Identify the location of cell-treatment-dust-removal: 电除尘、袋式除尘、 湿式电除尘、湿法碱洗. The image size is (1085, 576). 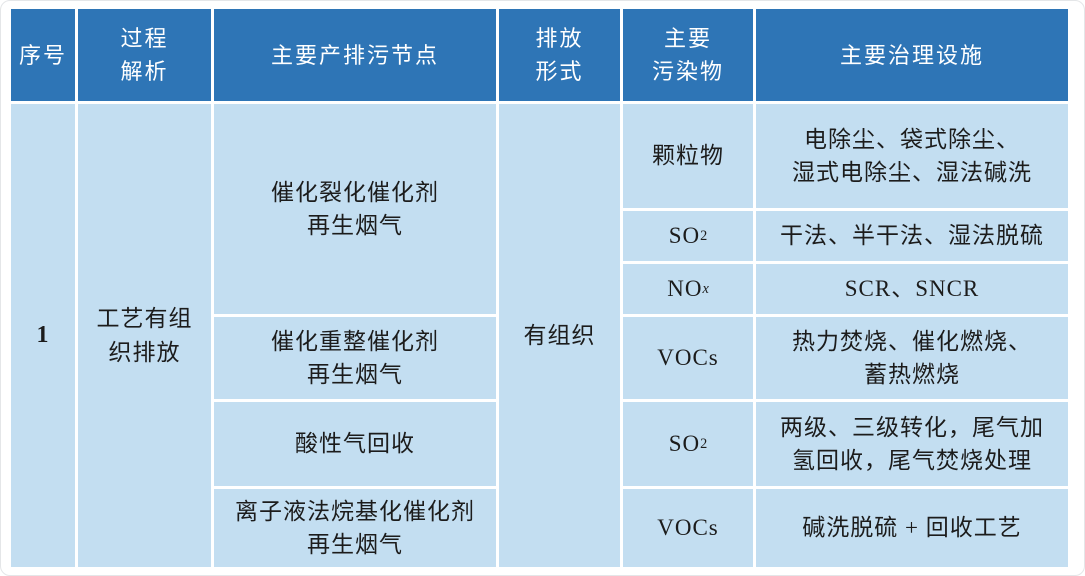
(912, 156).